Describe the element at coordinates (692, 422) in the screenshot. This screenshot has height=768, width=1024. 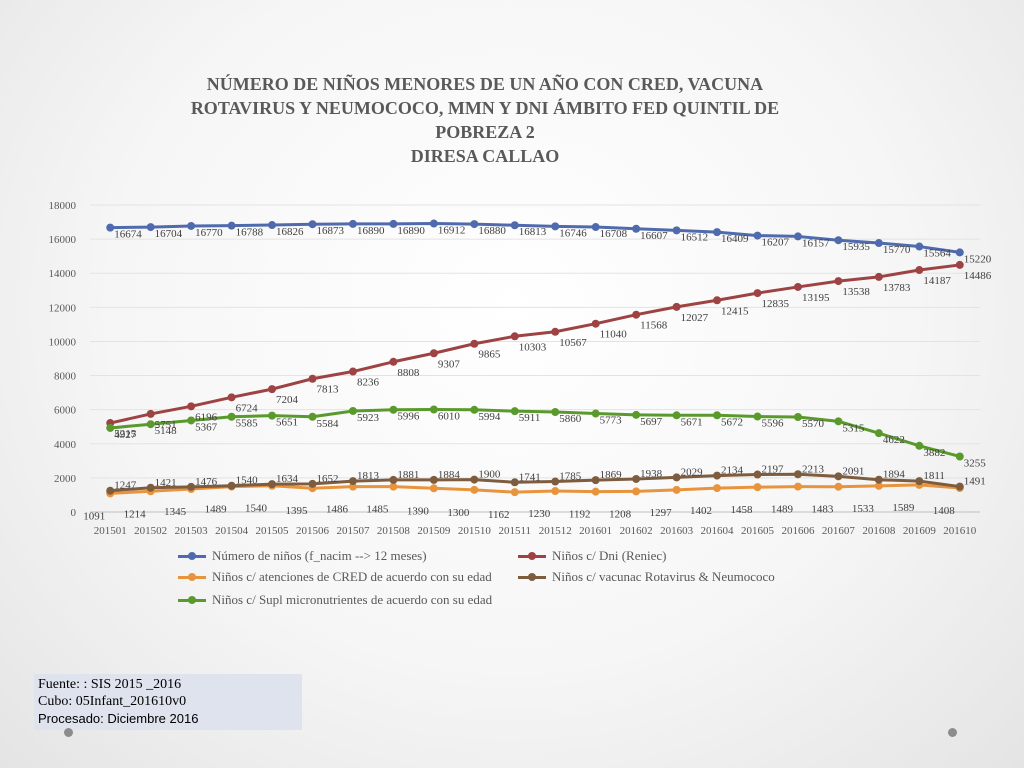
I see `data-label-micronutrientes: 5671` at that location.